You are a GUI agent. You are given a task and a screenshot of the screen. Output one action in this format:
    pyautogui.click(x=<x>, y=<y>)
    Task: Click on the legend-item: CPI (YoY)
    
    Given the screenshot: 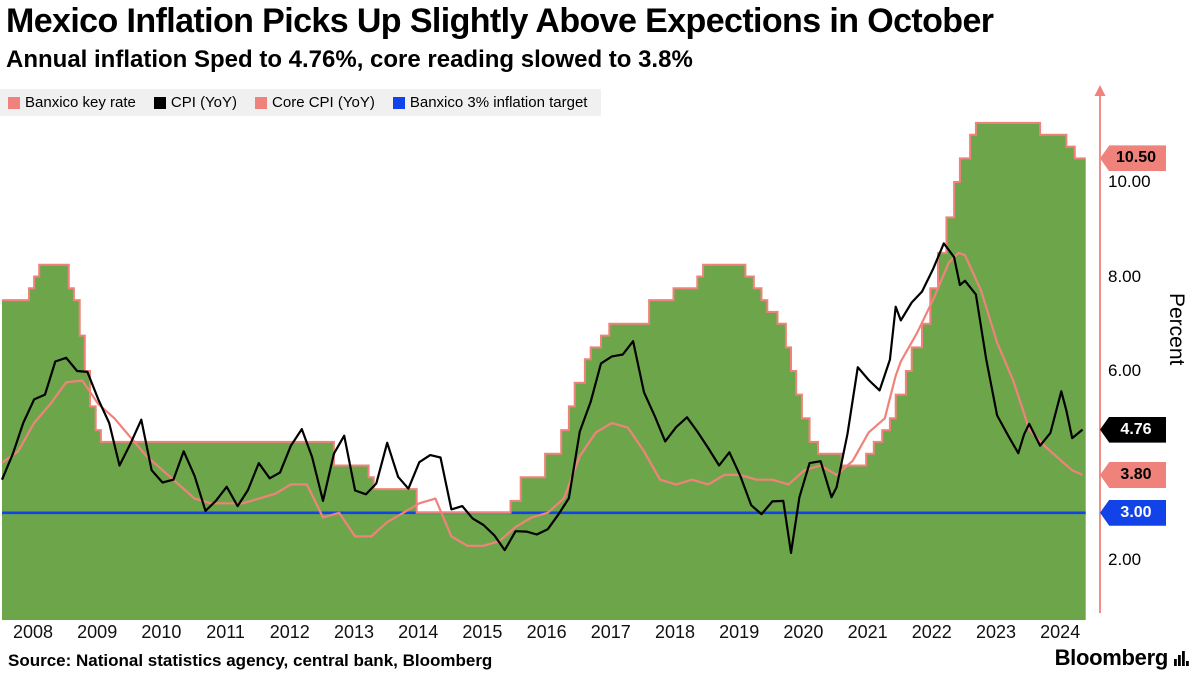 What is the action you would take?
    pyautogui.click(x=195, y=102)
    